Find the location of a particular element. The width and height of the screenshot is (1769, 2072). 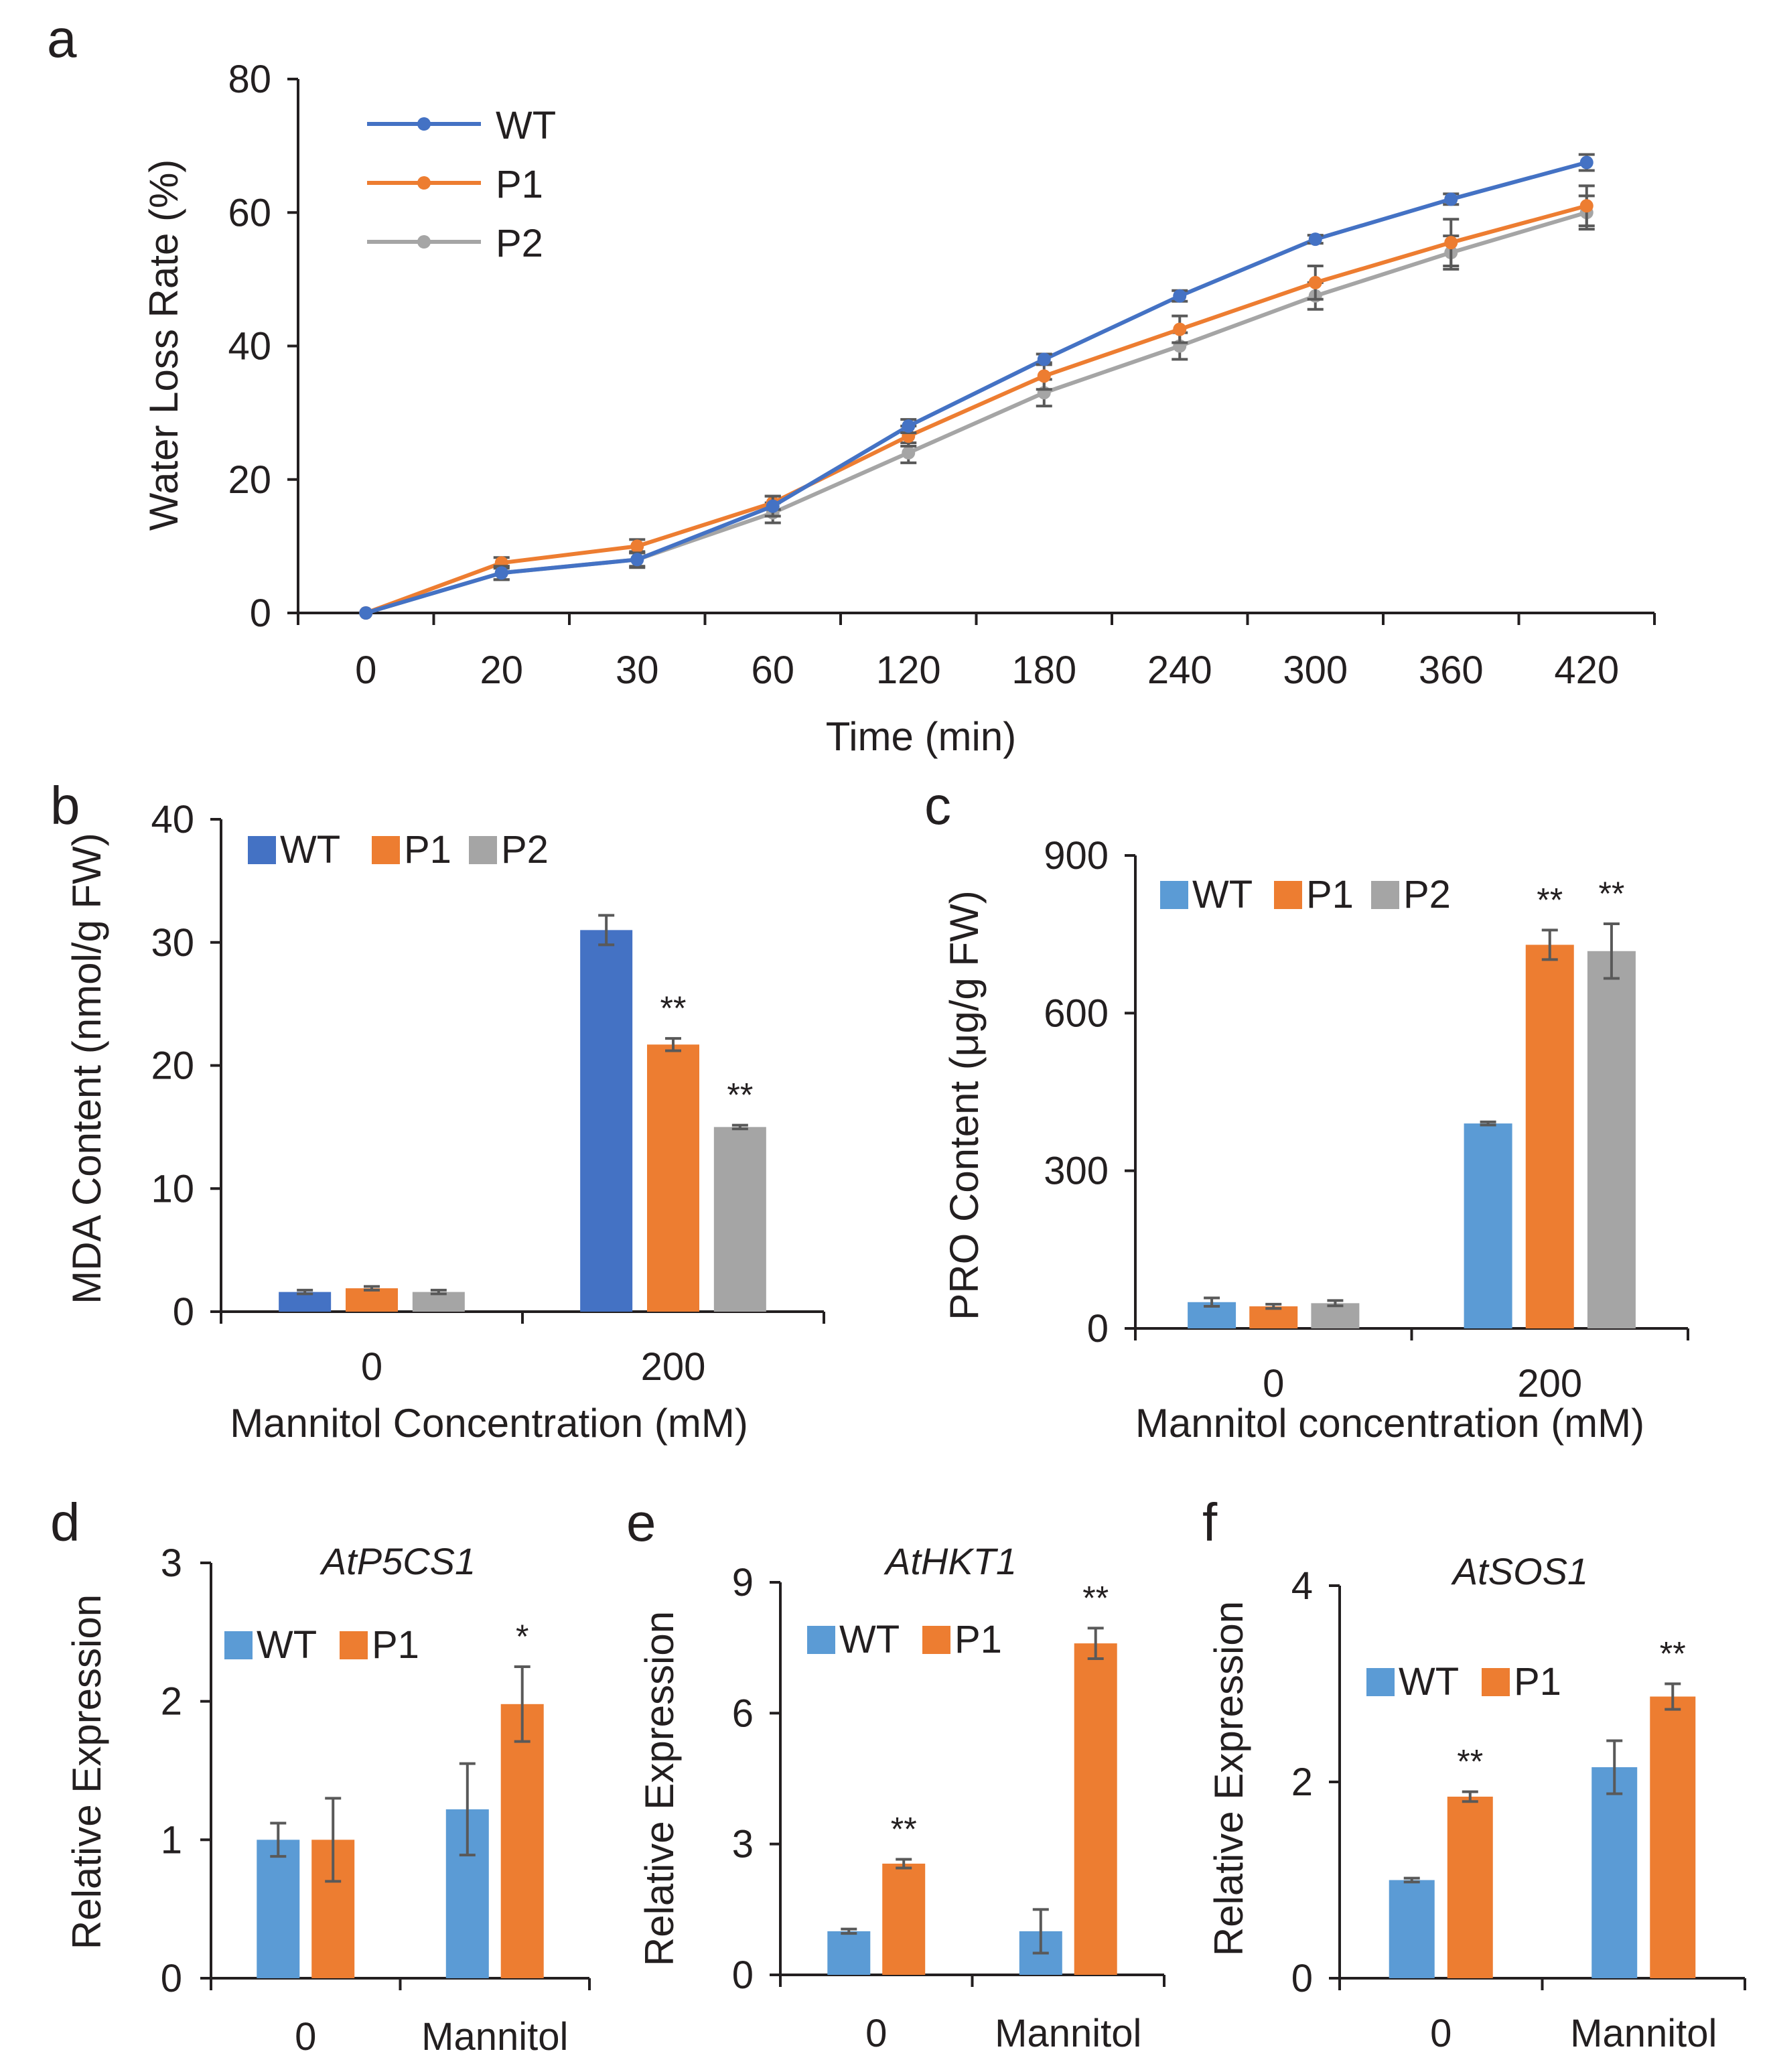

xlabel-b: Mannitol Concentration (mM) is located at coordinates (489, 1424).